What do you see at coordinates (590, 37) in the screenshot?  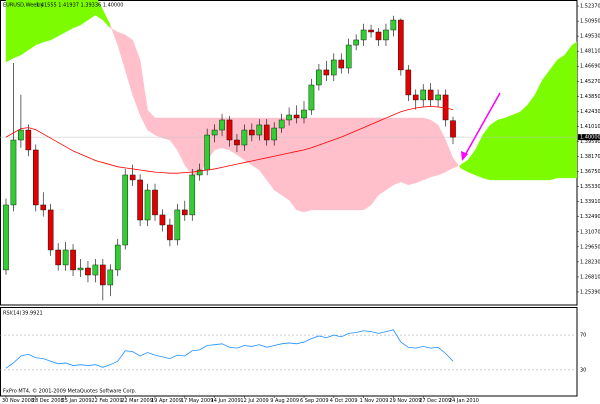 I see `y-tick-label: 1.49530` at bounding box center [590, 37].